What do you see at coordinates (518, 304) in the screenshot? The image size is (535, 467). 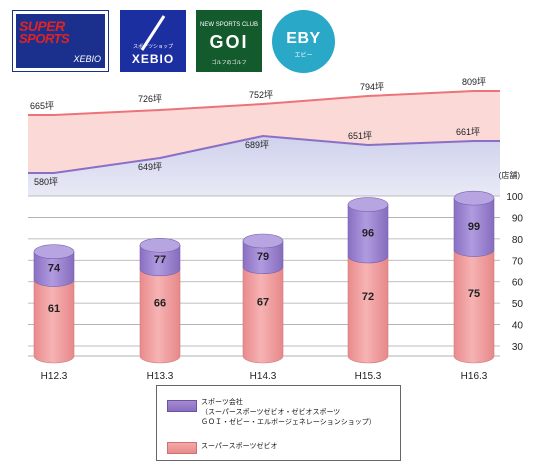 I see `y-tick-label: 50` at bounding box center [518, 304].